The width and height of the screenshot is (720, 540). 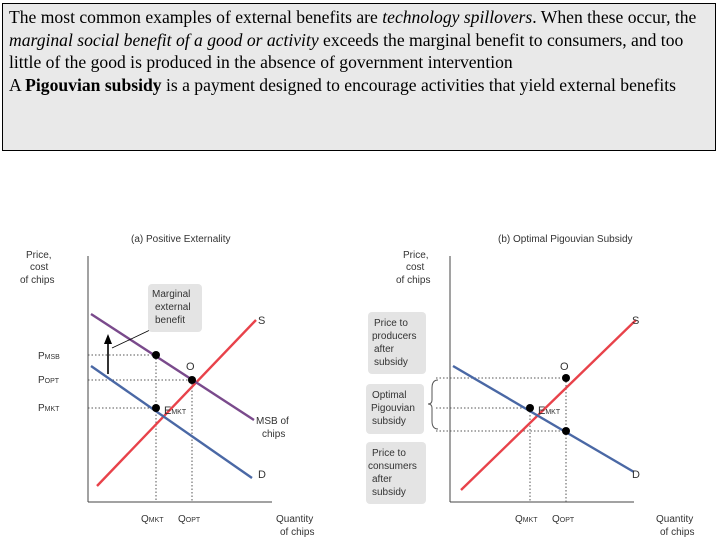 I want to click on graph-a-y-label-2: cost, so click(x=39, y=267).